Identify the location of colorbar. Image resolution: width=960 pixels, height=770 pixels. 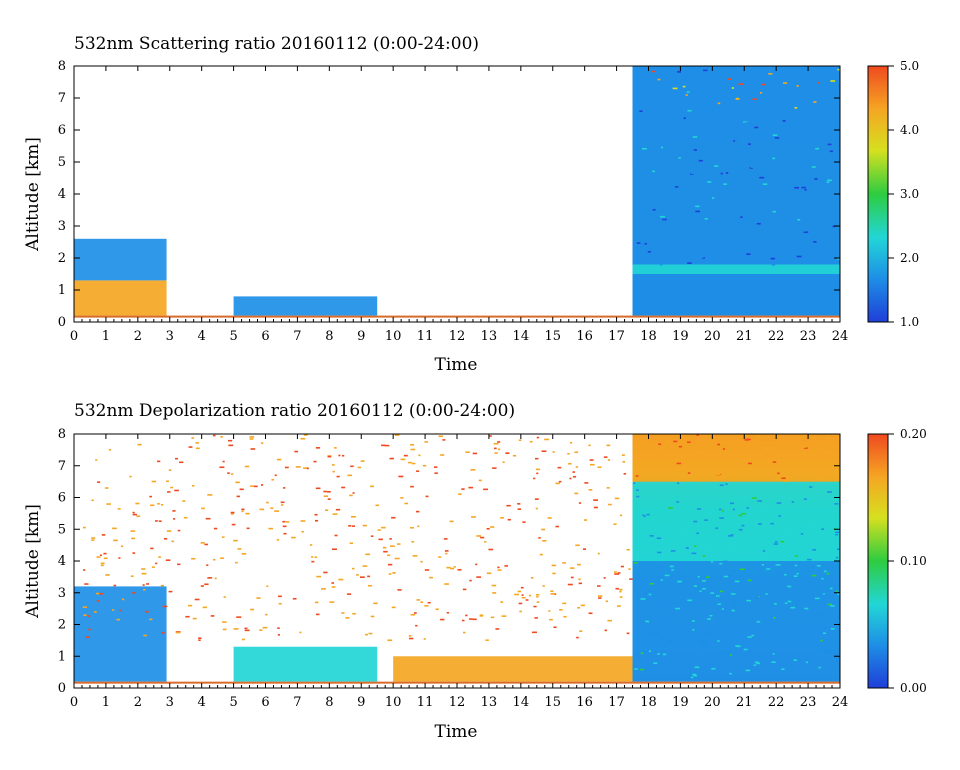
(878, 561).